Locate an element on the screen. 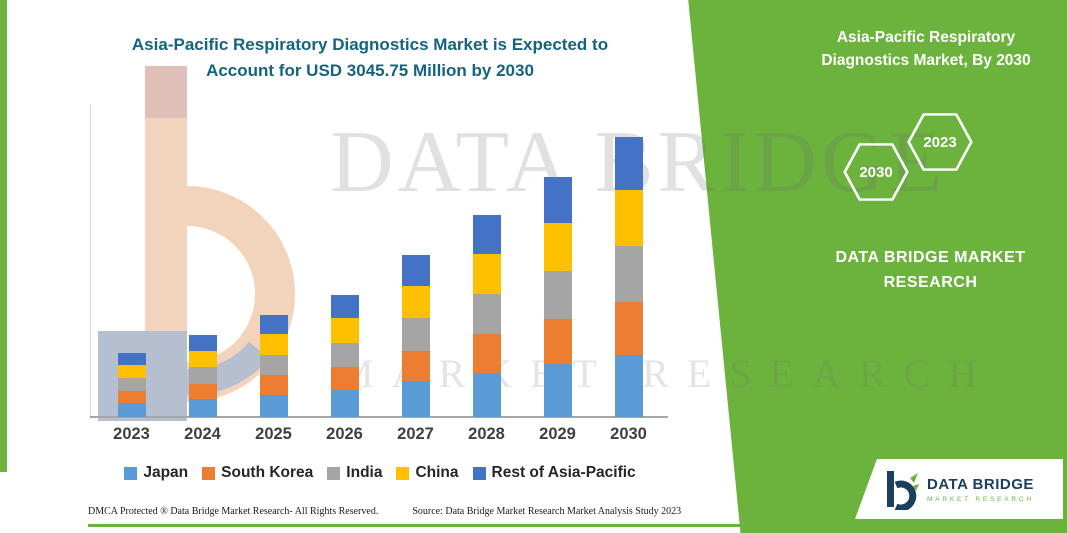 Image resolution: width=1067 pixels, height=533 pixels. x-tick-label-2023: 2023 is located at coordinates (131, 434).